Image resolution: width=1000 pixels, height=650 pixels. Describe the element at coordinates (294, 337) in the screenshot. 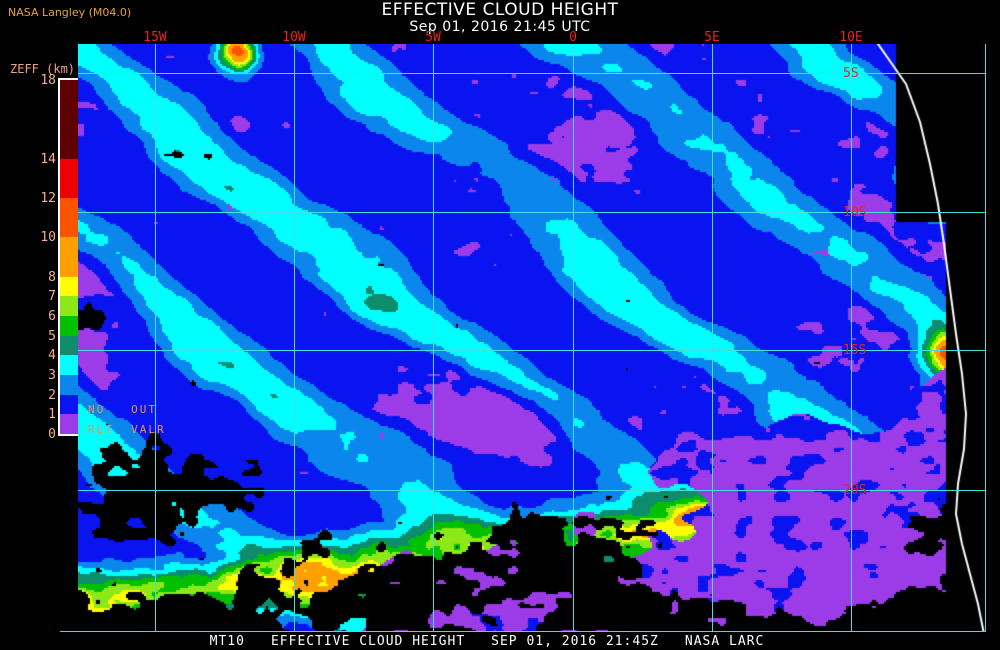

I see `gridline-lon-10W` at that location.